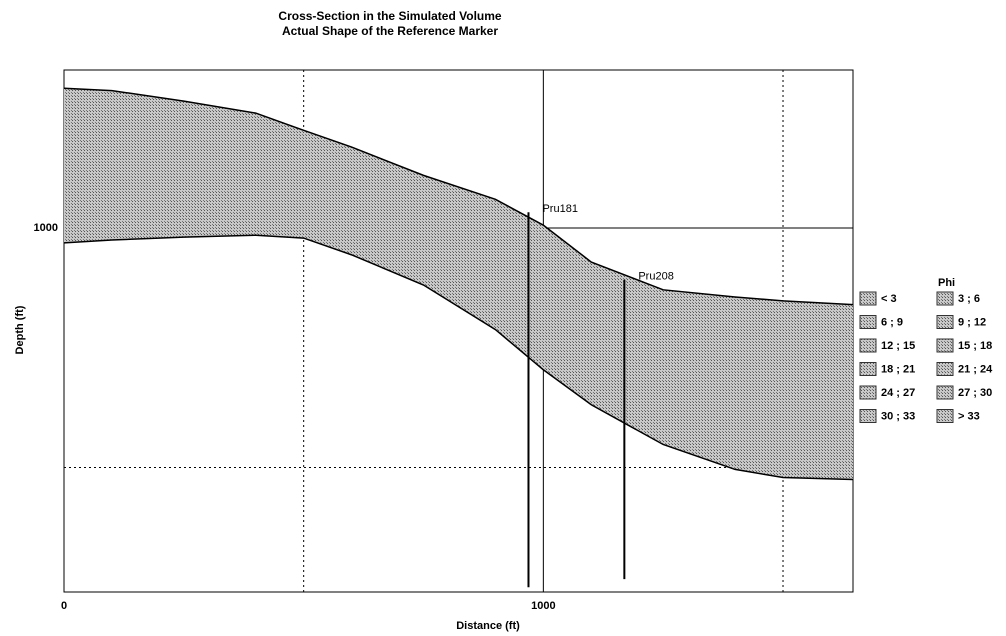  What do you see at coordinates (389, 16) in the screenshot?
I see `chart-title: Cross-Section in the Simulated Volume` at bounding box center [389, 16].